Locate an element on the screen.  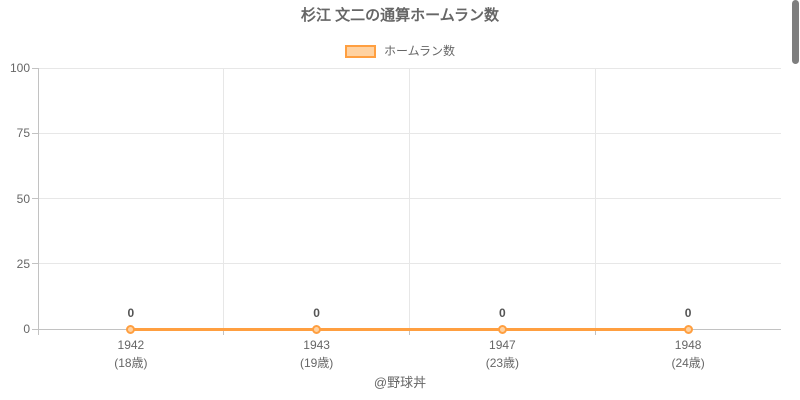
y-axis-line is located at coordinates (38, 201).